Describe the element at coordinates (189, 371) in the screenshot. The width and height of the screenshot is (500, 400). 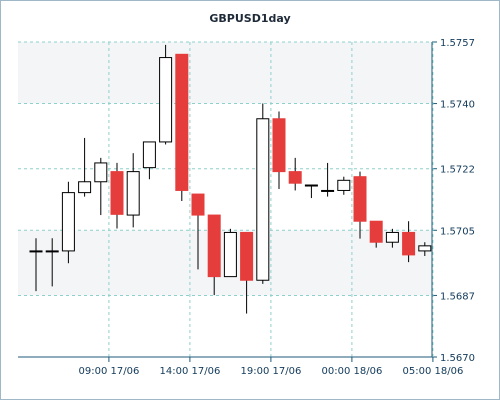
I see `x-tick-label: 14:00 17/06` at that location.